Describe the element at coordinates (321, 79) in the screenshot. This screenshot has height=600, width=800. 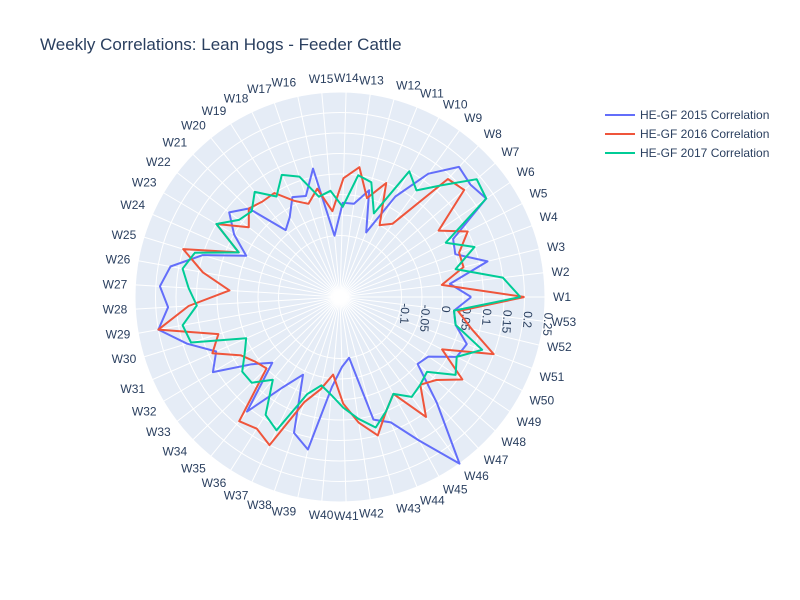
I see `angular-tick-label: W15` at that location.